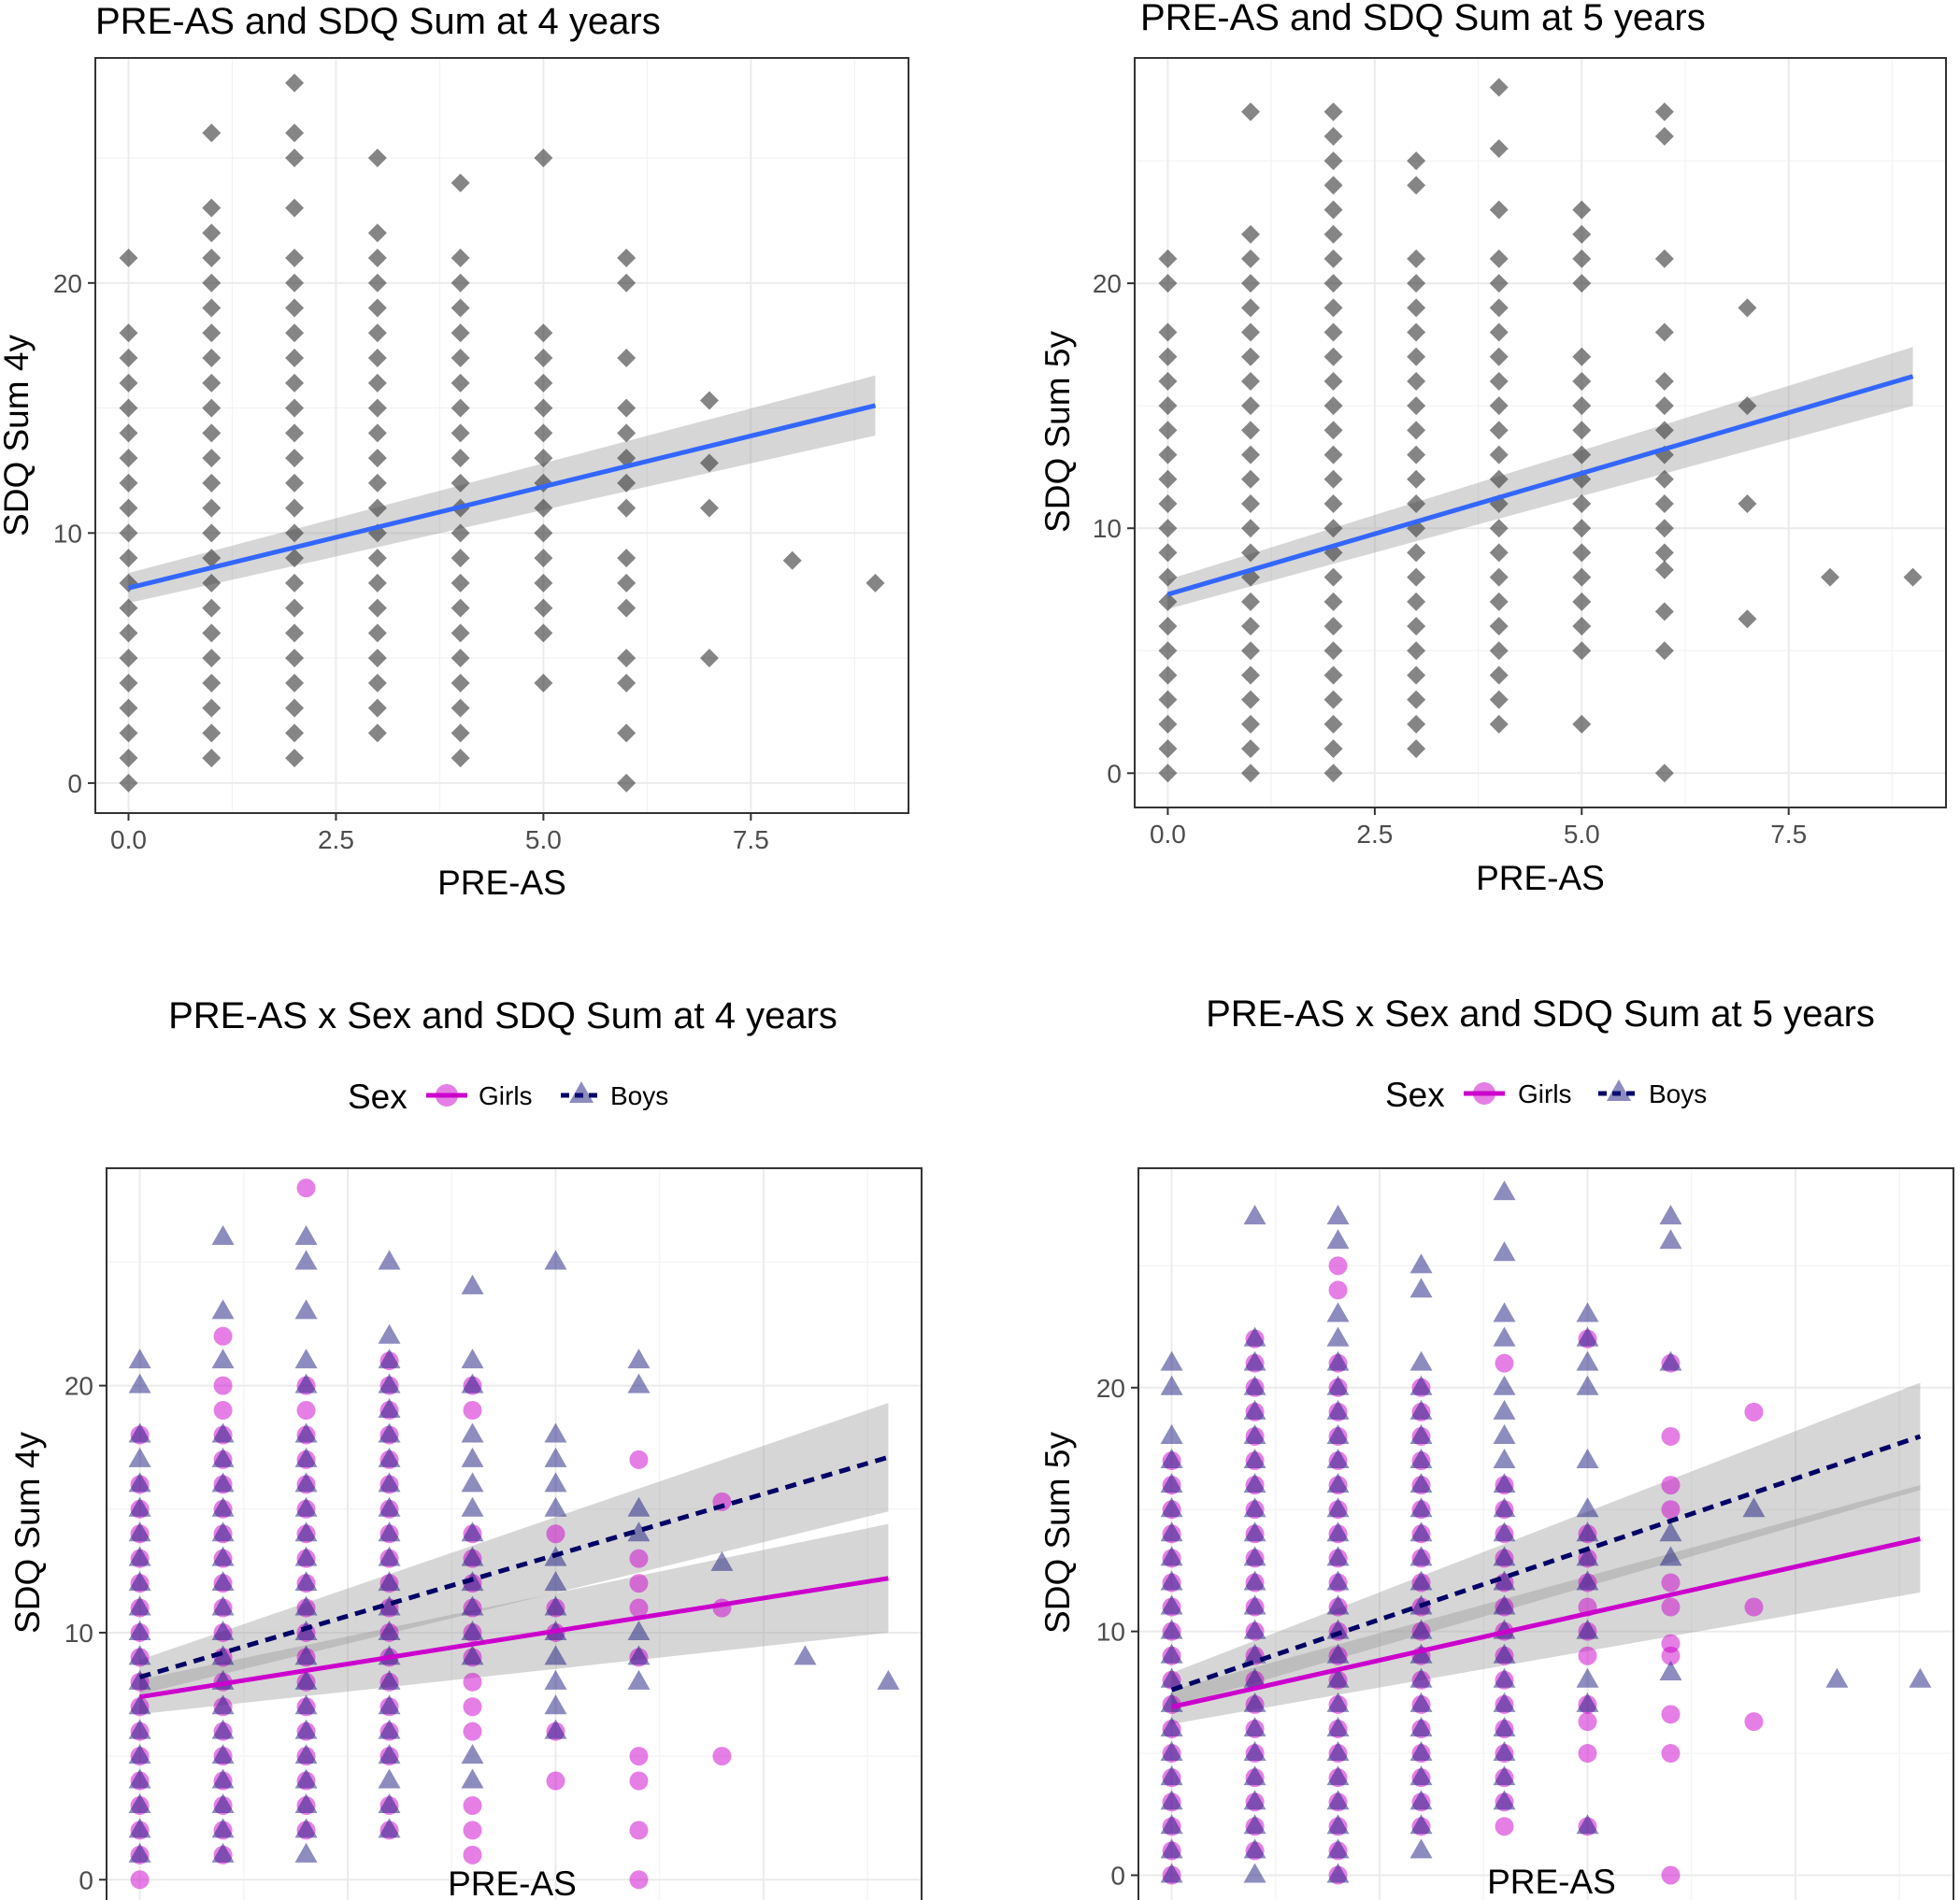 The height and width of the screenshot is (1900, 1960). Describe the element at coordinates (514, 1638) in the screenshot. I see `fit-line-girls` at that location.